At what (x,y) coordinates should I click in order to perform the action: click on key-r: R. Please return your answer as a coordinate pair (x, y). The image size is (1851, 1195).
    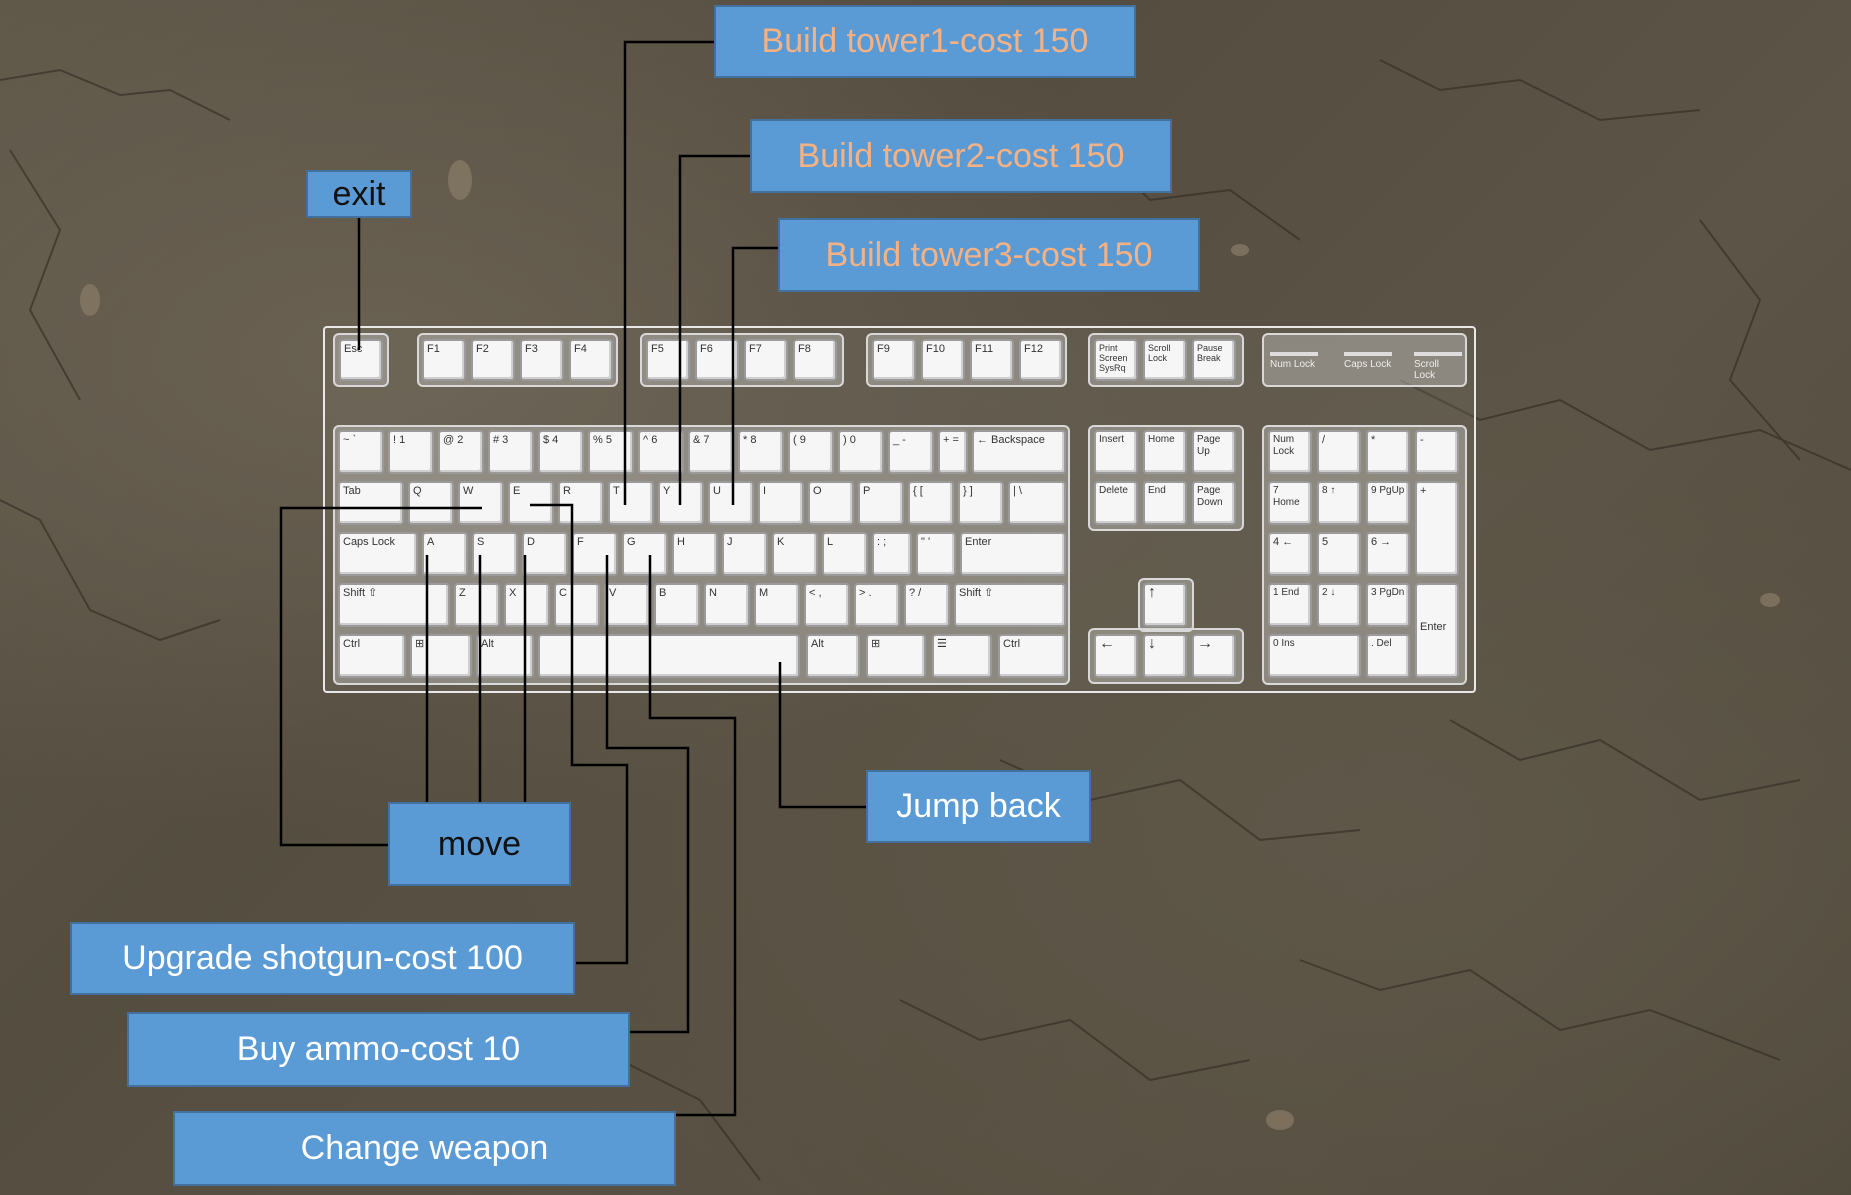
    Looking at the image, I should click on (581, 503).